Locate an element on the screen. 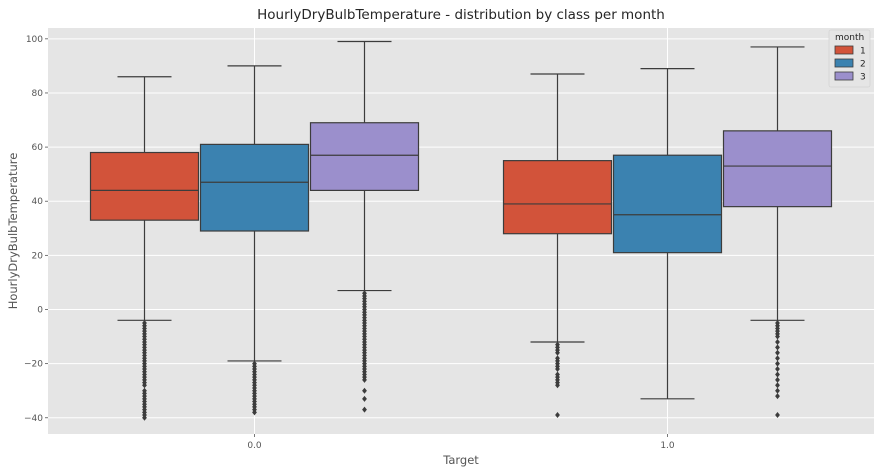 This screenshot has width=885, height=472. y-tick-label: 20 is located at coordinates (38, 256).